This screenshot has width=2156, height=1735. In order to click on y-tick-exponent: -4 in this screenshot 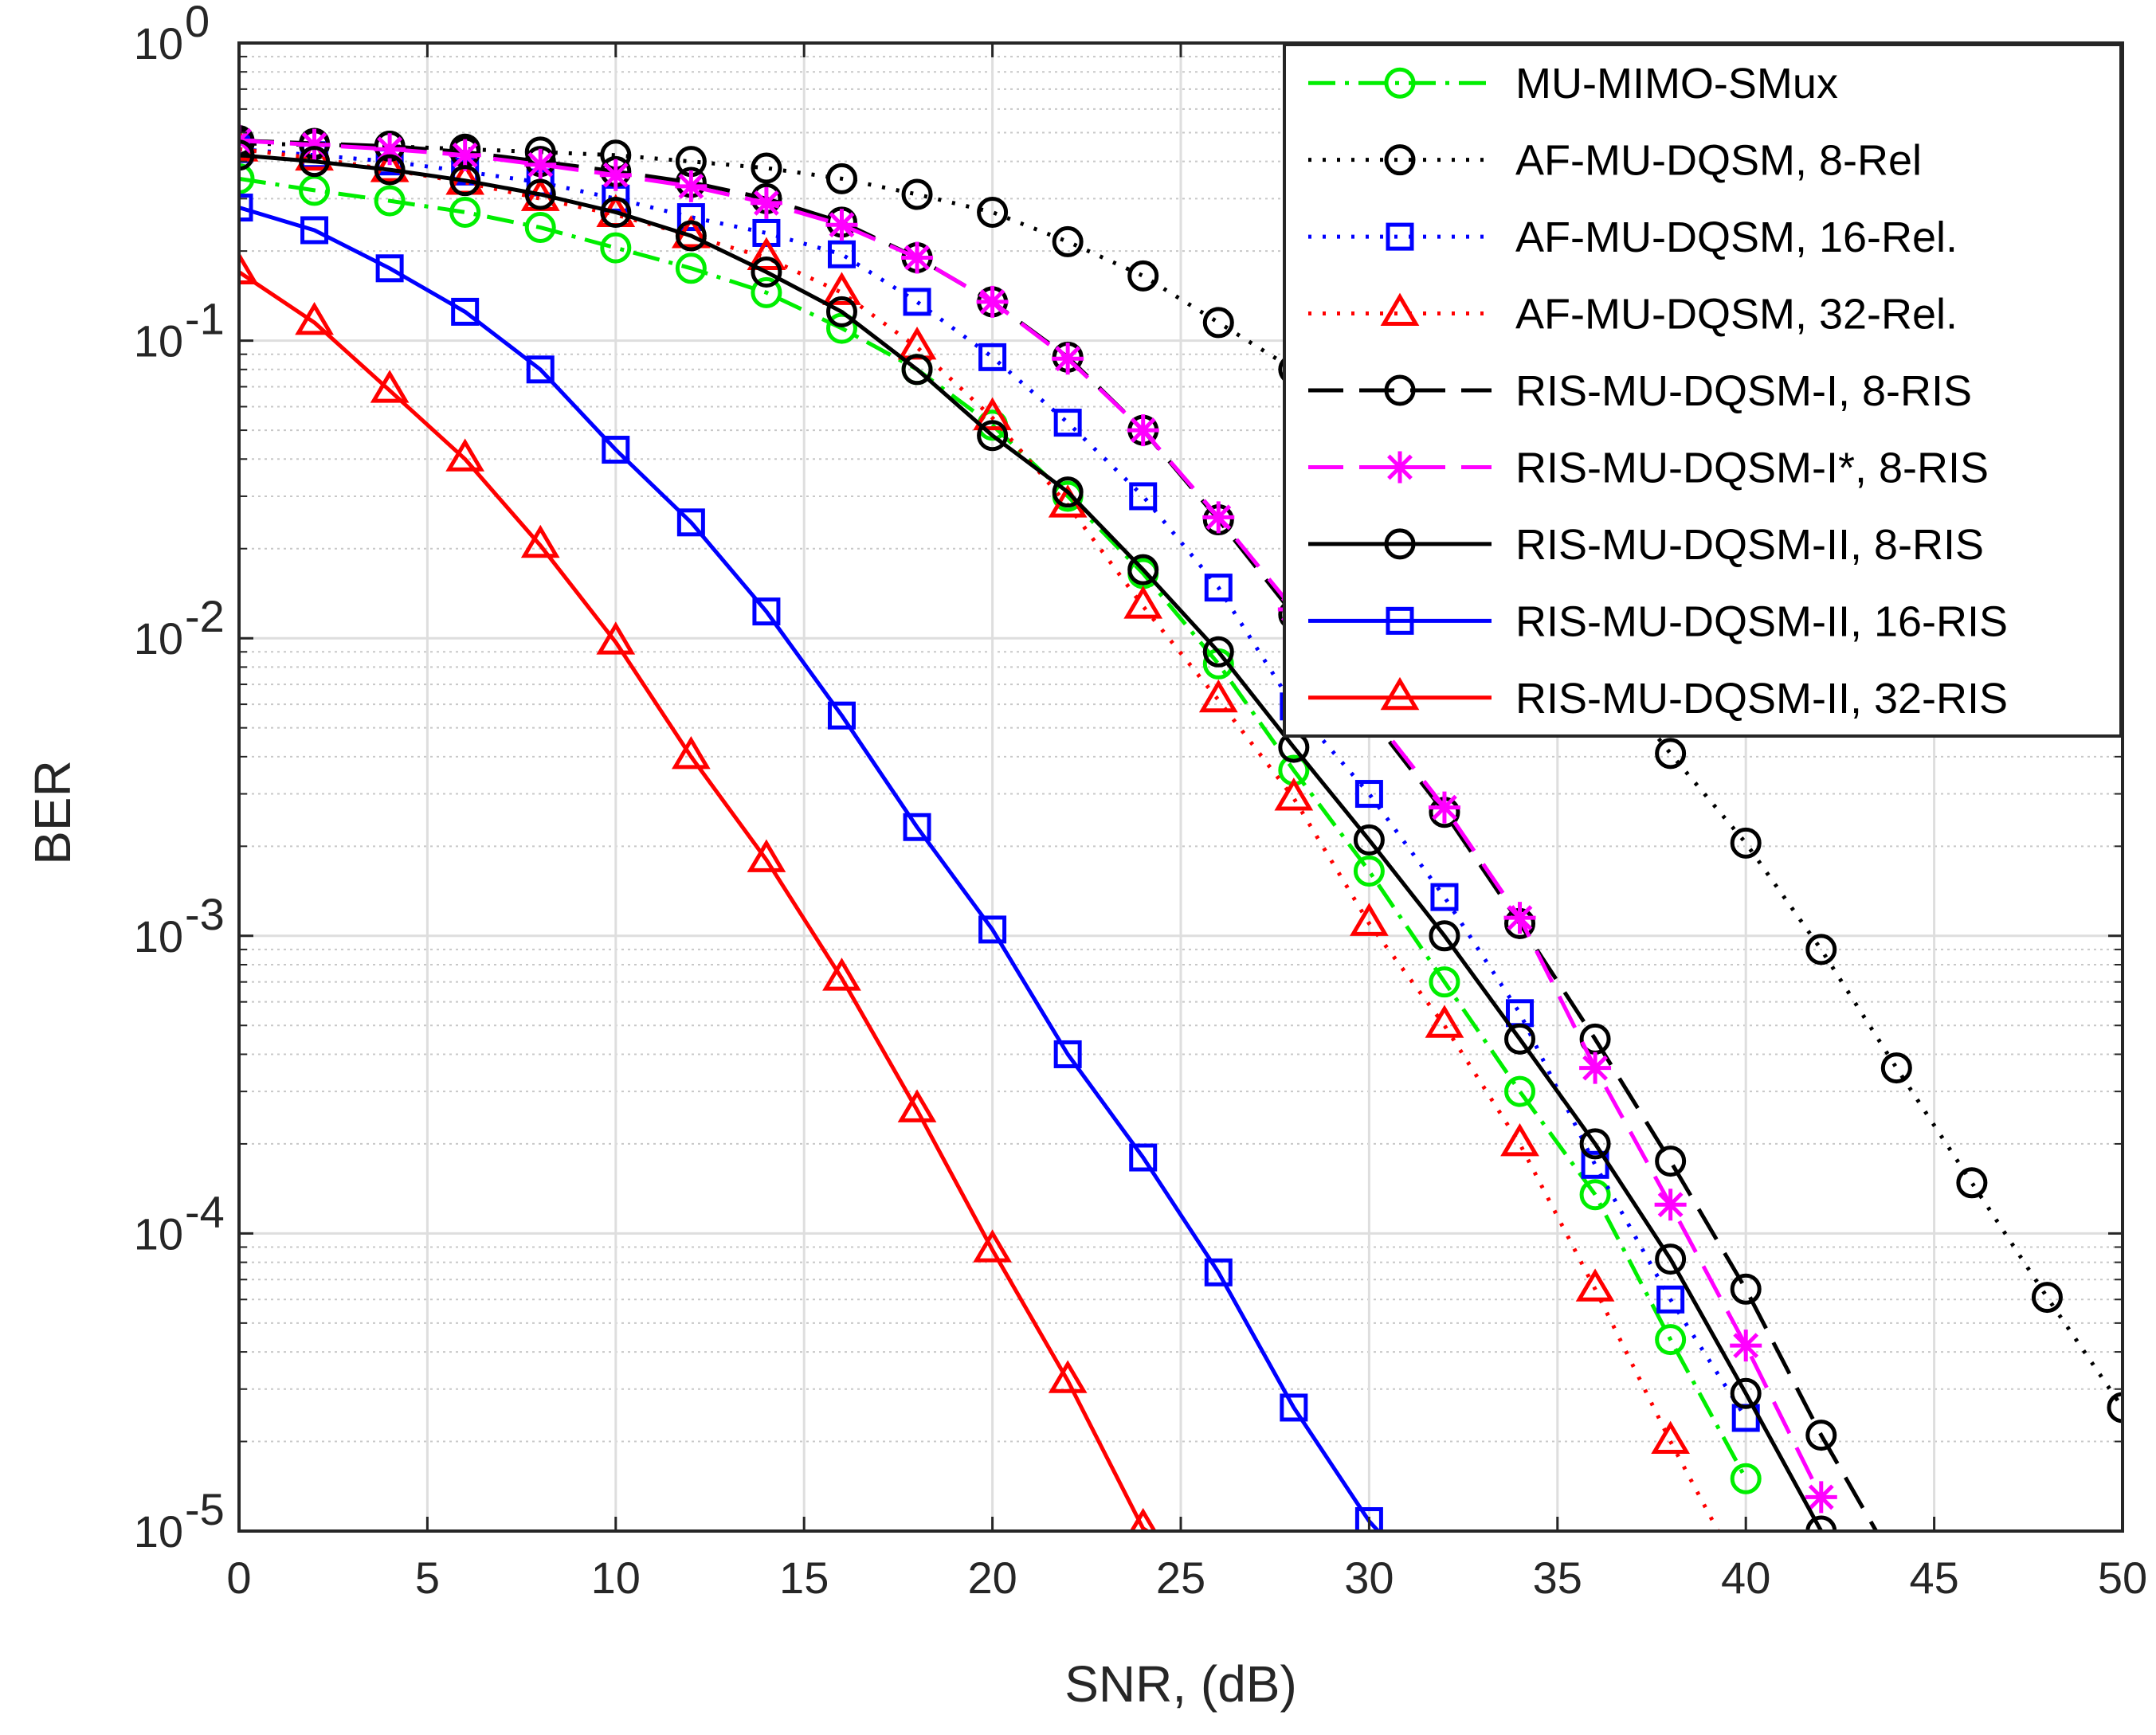, I will do `click(205, 1211)`.